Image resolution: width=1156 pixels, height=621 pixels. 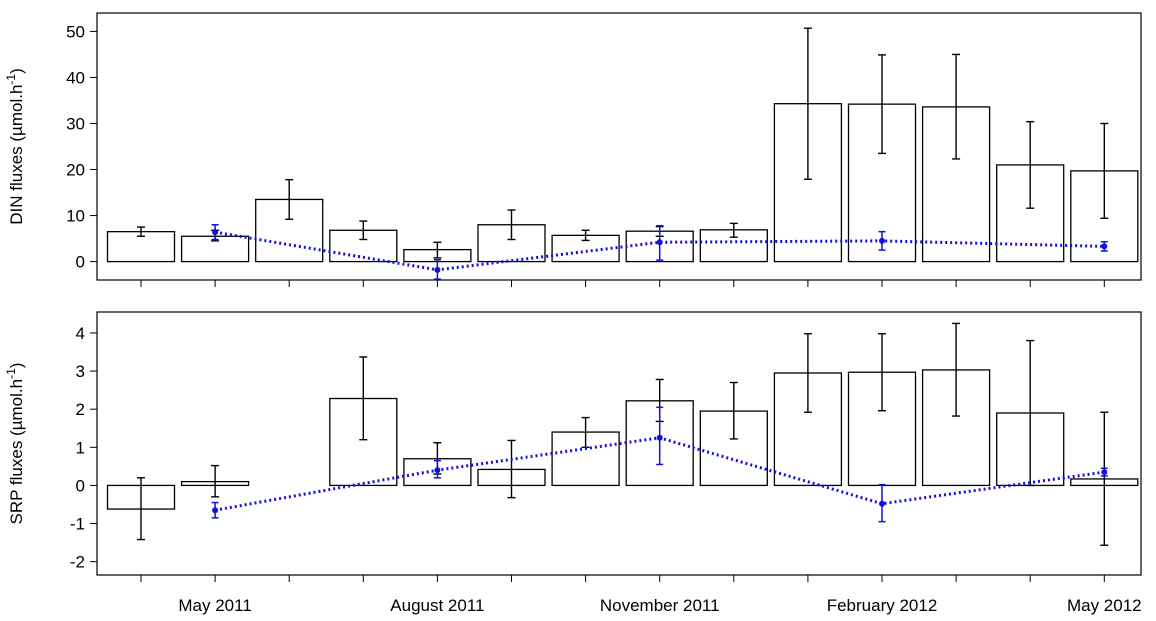 What do you see at coordinates (75, 123) in the screenshot?
I see `din-y-tick-label: 30` at bounding box center [75, 123].